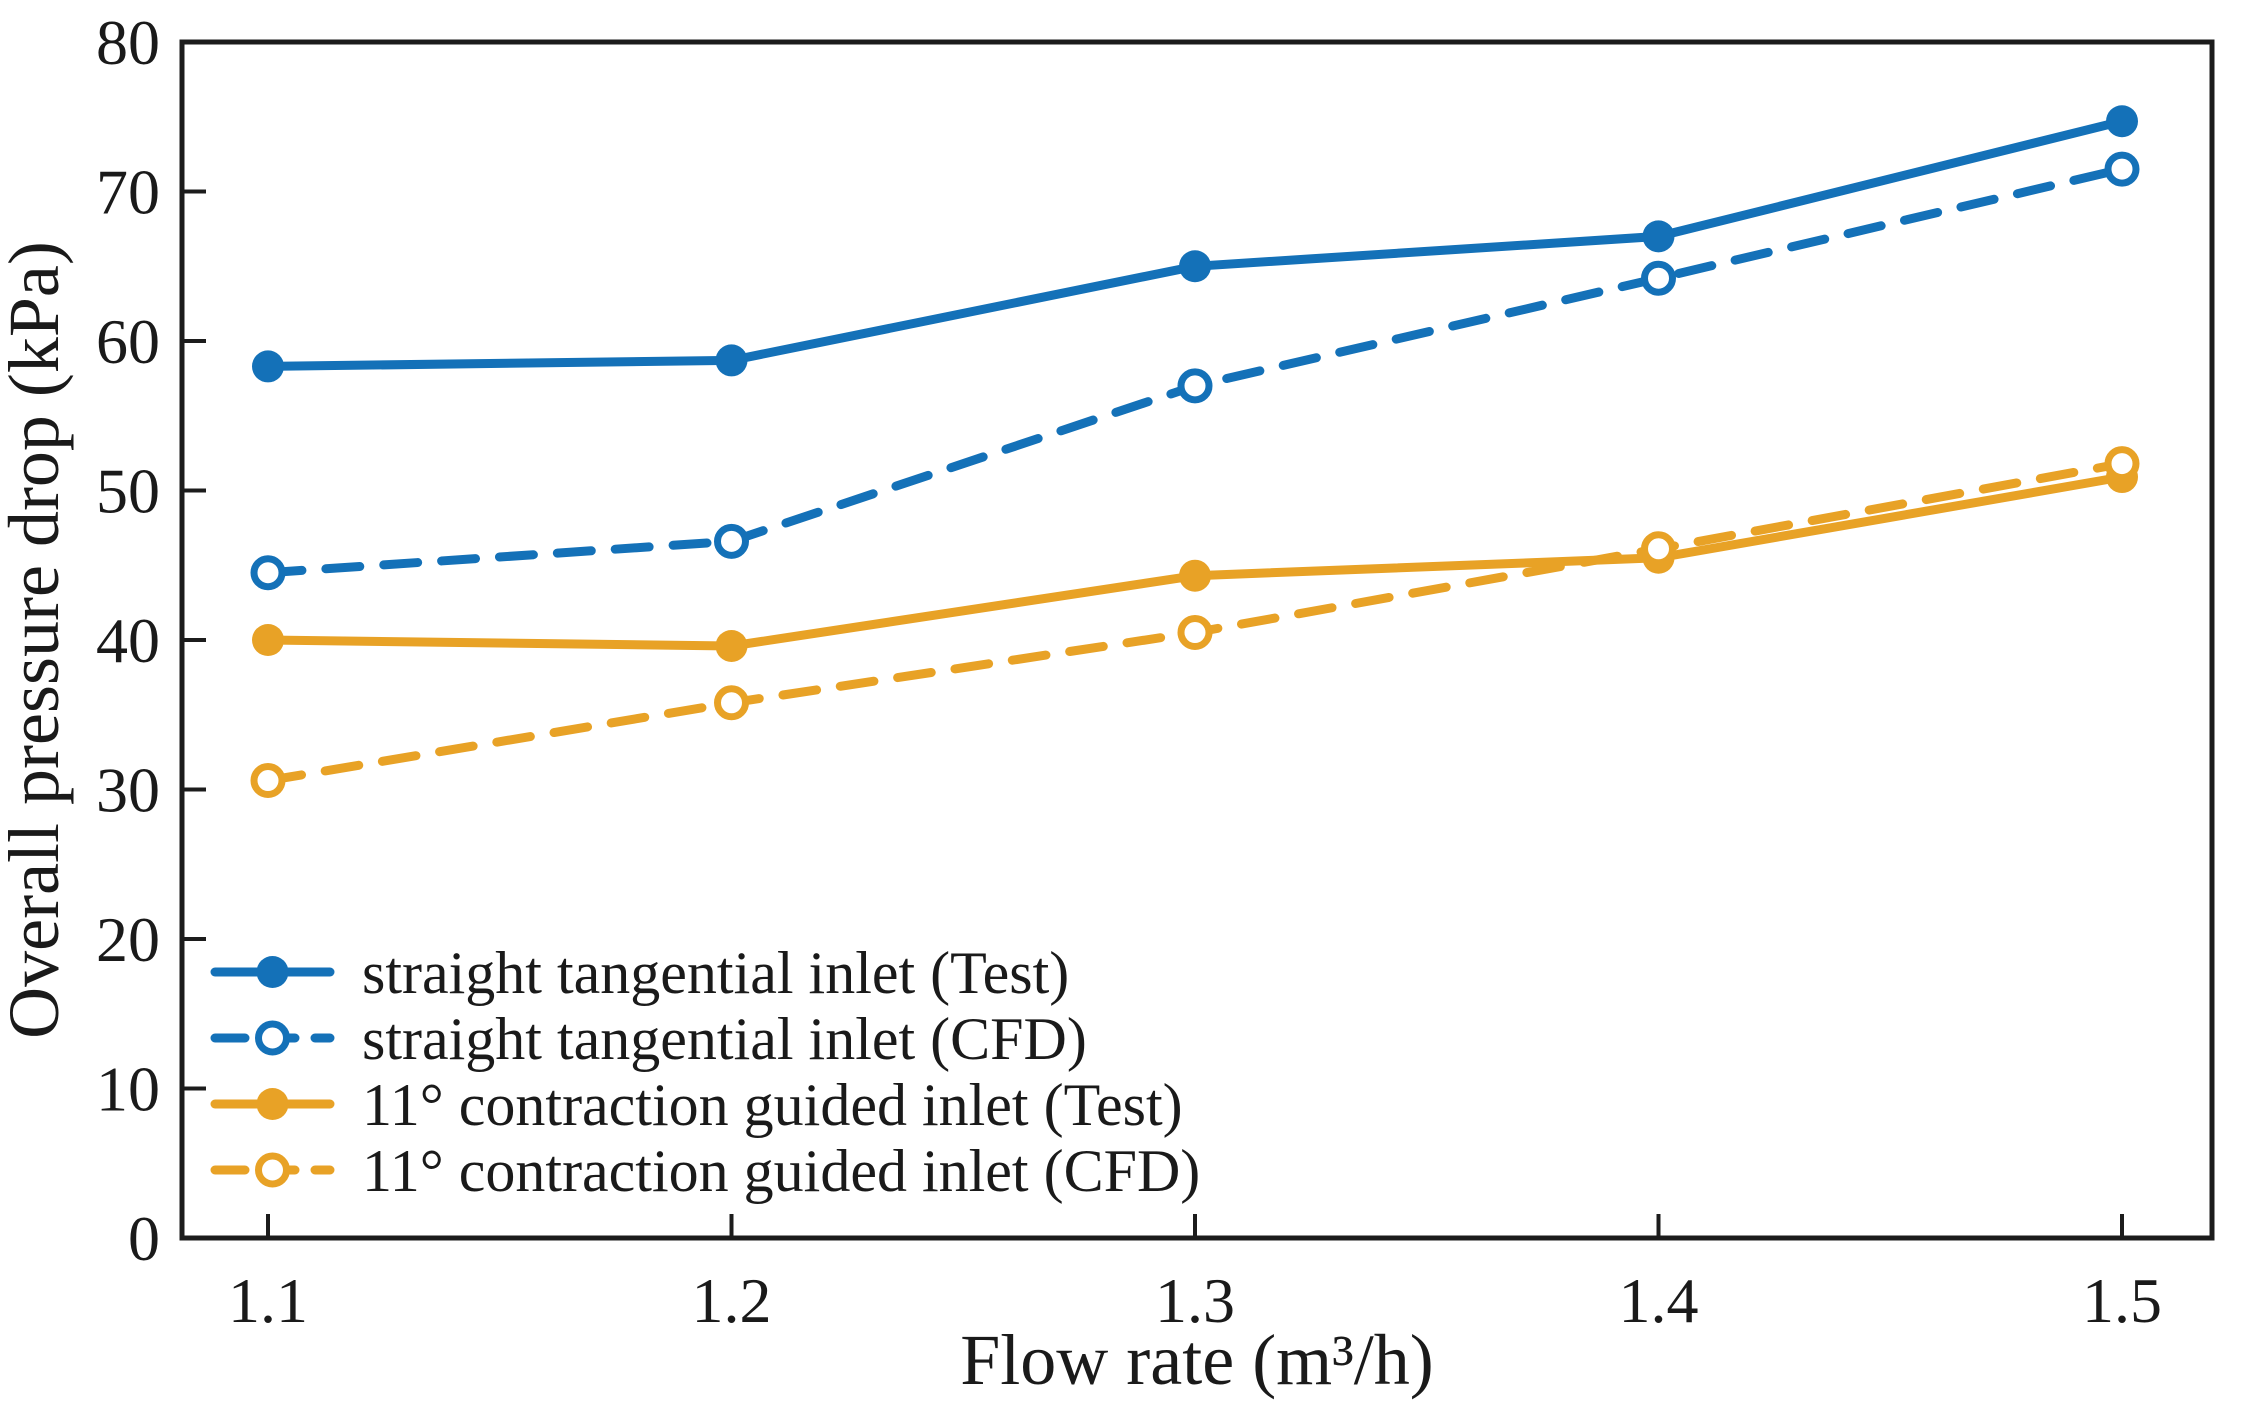  I want to click on legend-label: straight tangential inlet (Test), so click(715, 973).